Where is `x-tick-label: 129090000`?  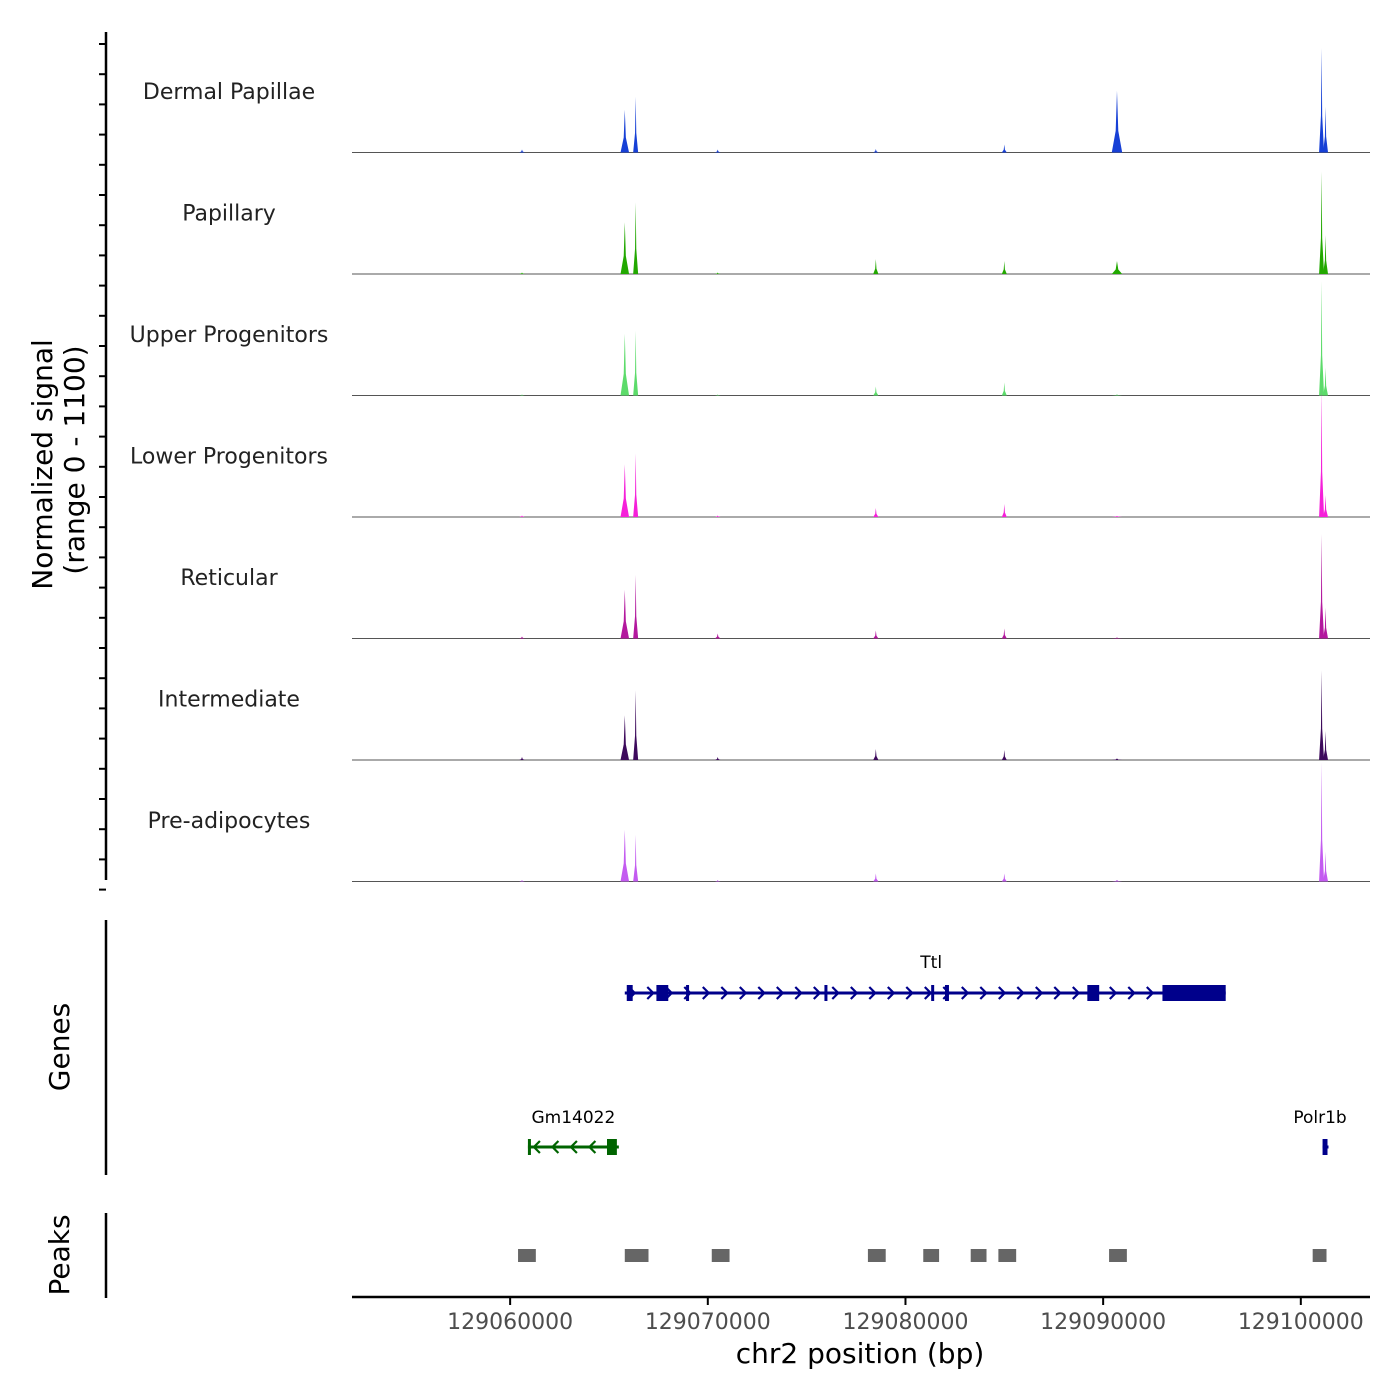
x-tick-label: 129090000 is located at coordinates (1103, 1322).